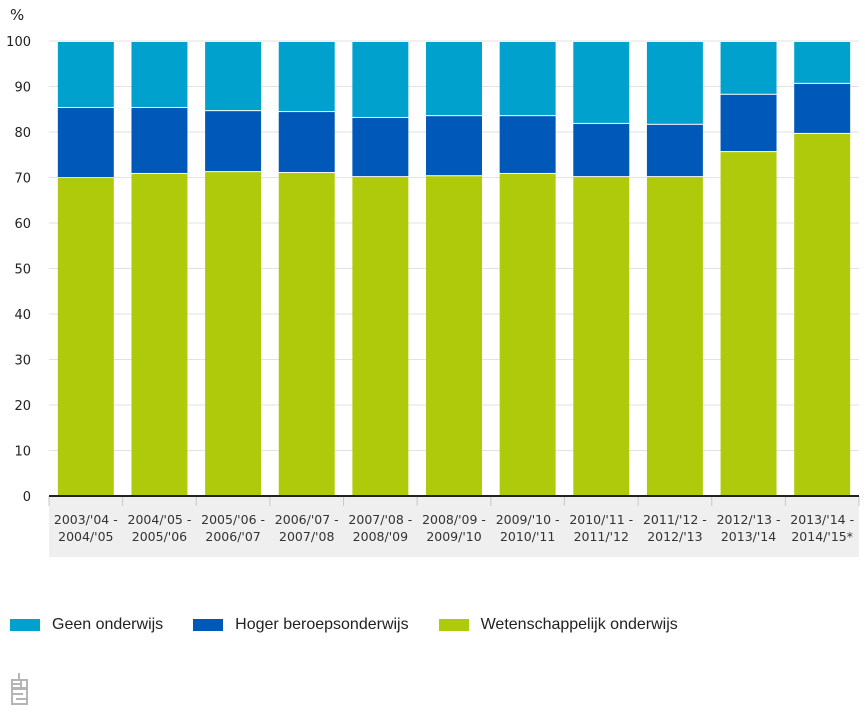 The width and height of the screenshot is (865, 716). Describe the element at coordinates (22, 133) in the screenshot. I see `y-tick-label: 80` at that location.